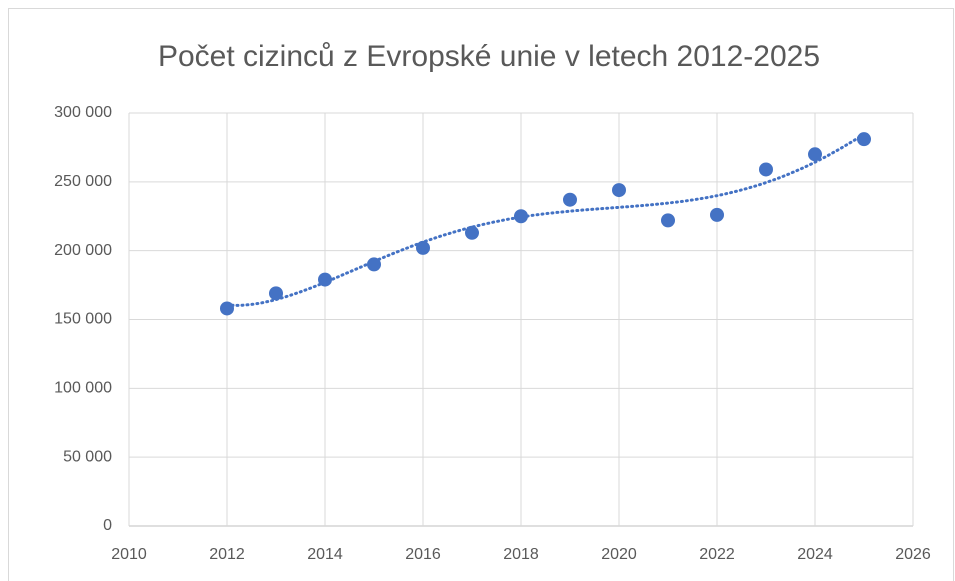 The width and height of the screenshot is (955, 581). Describe the element at coordinates (227, 554) in the screenshot. I see `x-tick-label: 2012` at that location.